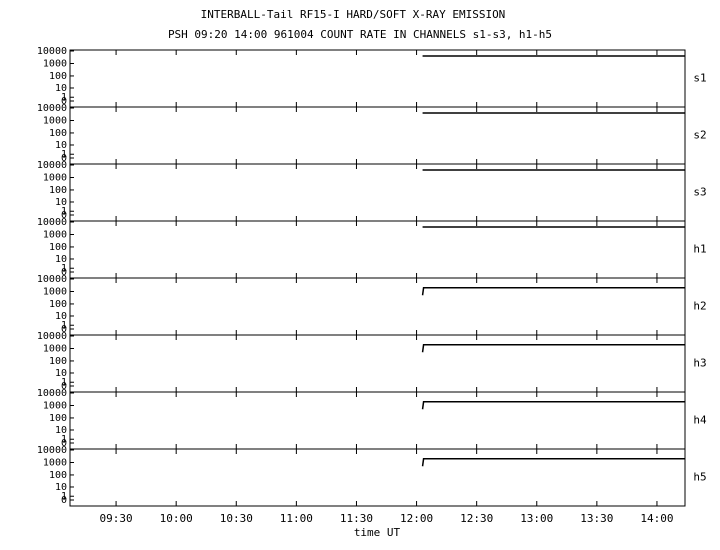 The image size is (720, 550). I want to click on x-tick-label: 13:30, so click(596, 518).